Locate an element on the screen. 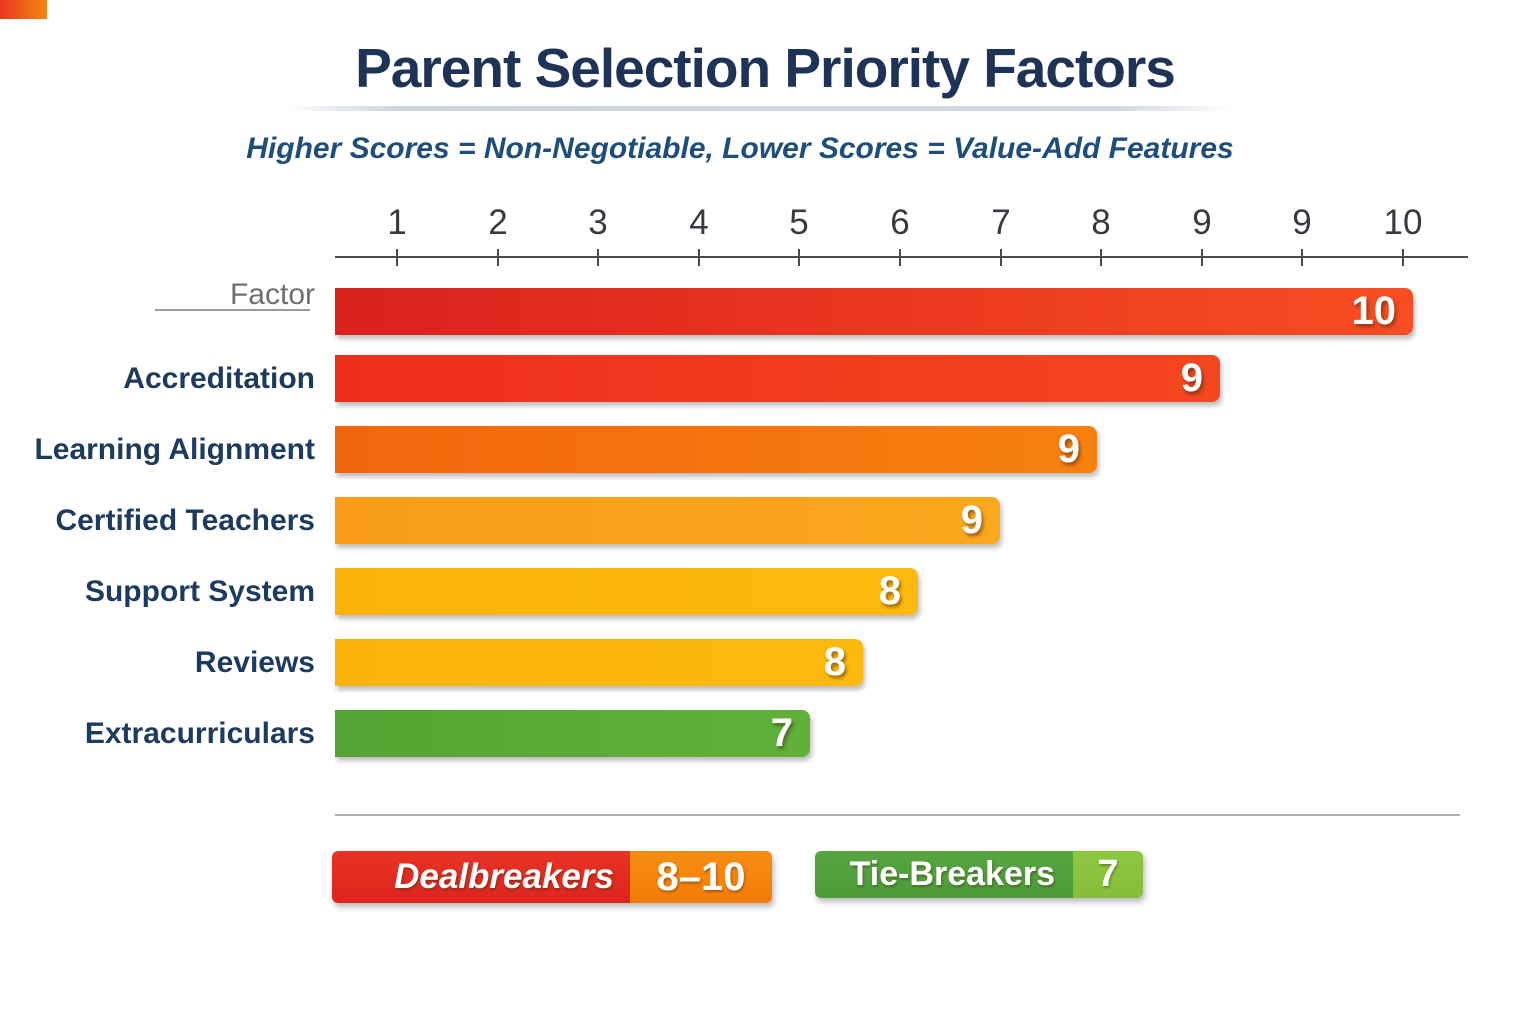 Image resolution: width=1536 pixels, height=1024 pixels. legend-dealbreakers: Dealbreakers 8–10 is located at coordinates (552, 877).